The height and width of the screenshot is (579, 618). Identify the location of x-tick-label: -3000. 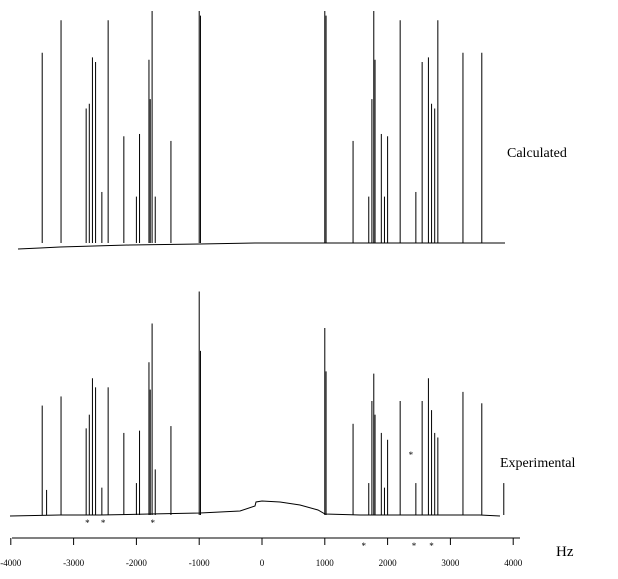
(73, 563).